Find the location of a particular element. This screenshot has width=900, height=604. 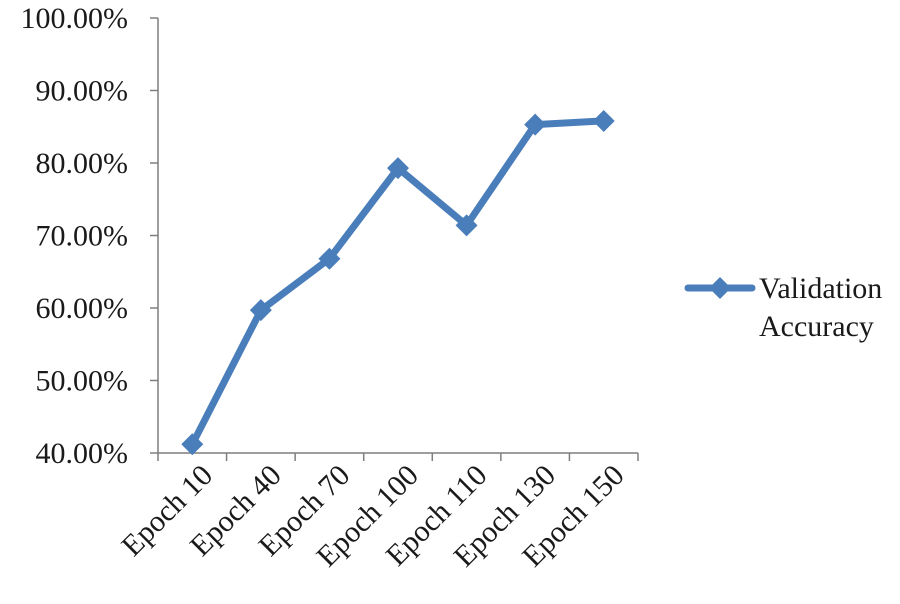

y-tick-label: 50.00% is located at coordinates (82, 381).